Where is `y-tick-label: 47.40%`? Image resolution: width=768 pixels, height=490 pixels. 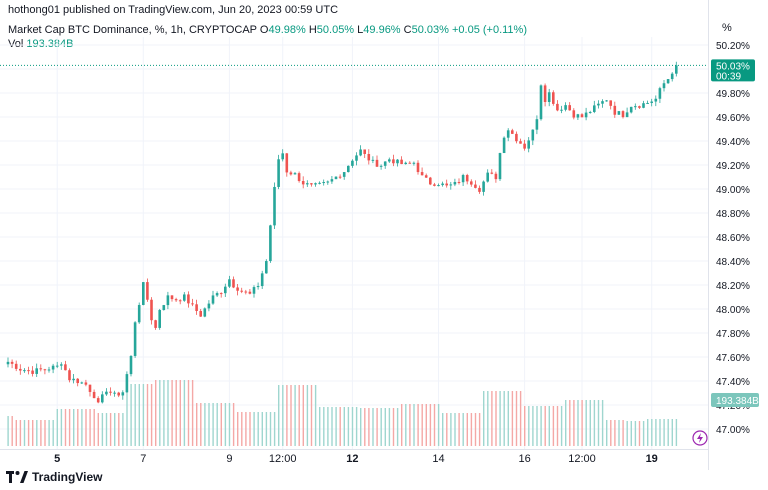 y-tick-label: 47.40% is located at coordinates (733, 382).